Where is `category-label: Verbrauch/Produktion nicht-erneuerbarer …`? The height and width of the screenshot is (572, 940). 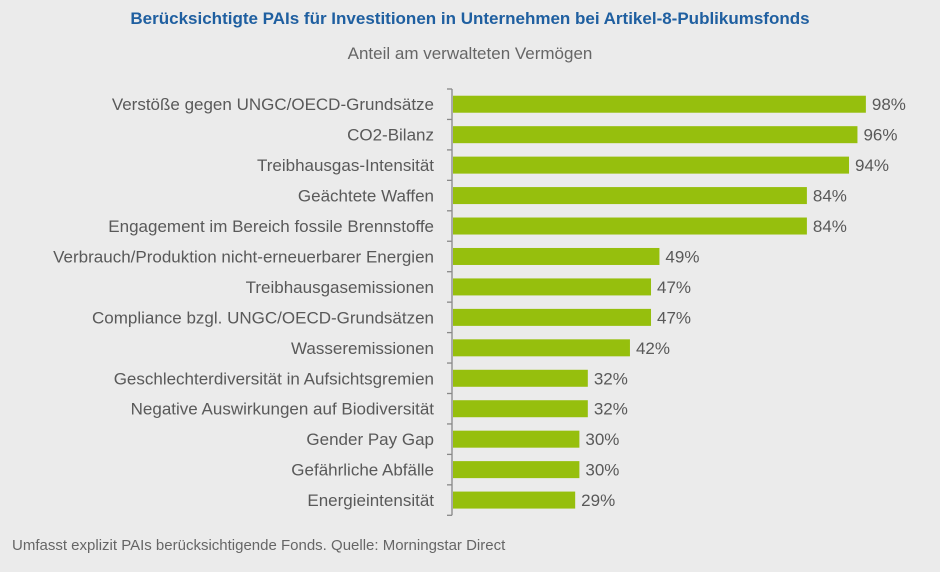 category-label: Verbrauch/Produktion nicht-erneuerbarer … is located at coordinates (243, 256).